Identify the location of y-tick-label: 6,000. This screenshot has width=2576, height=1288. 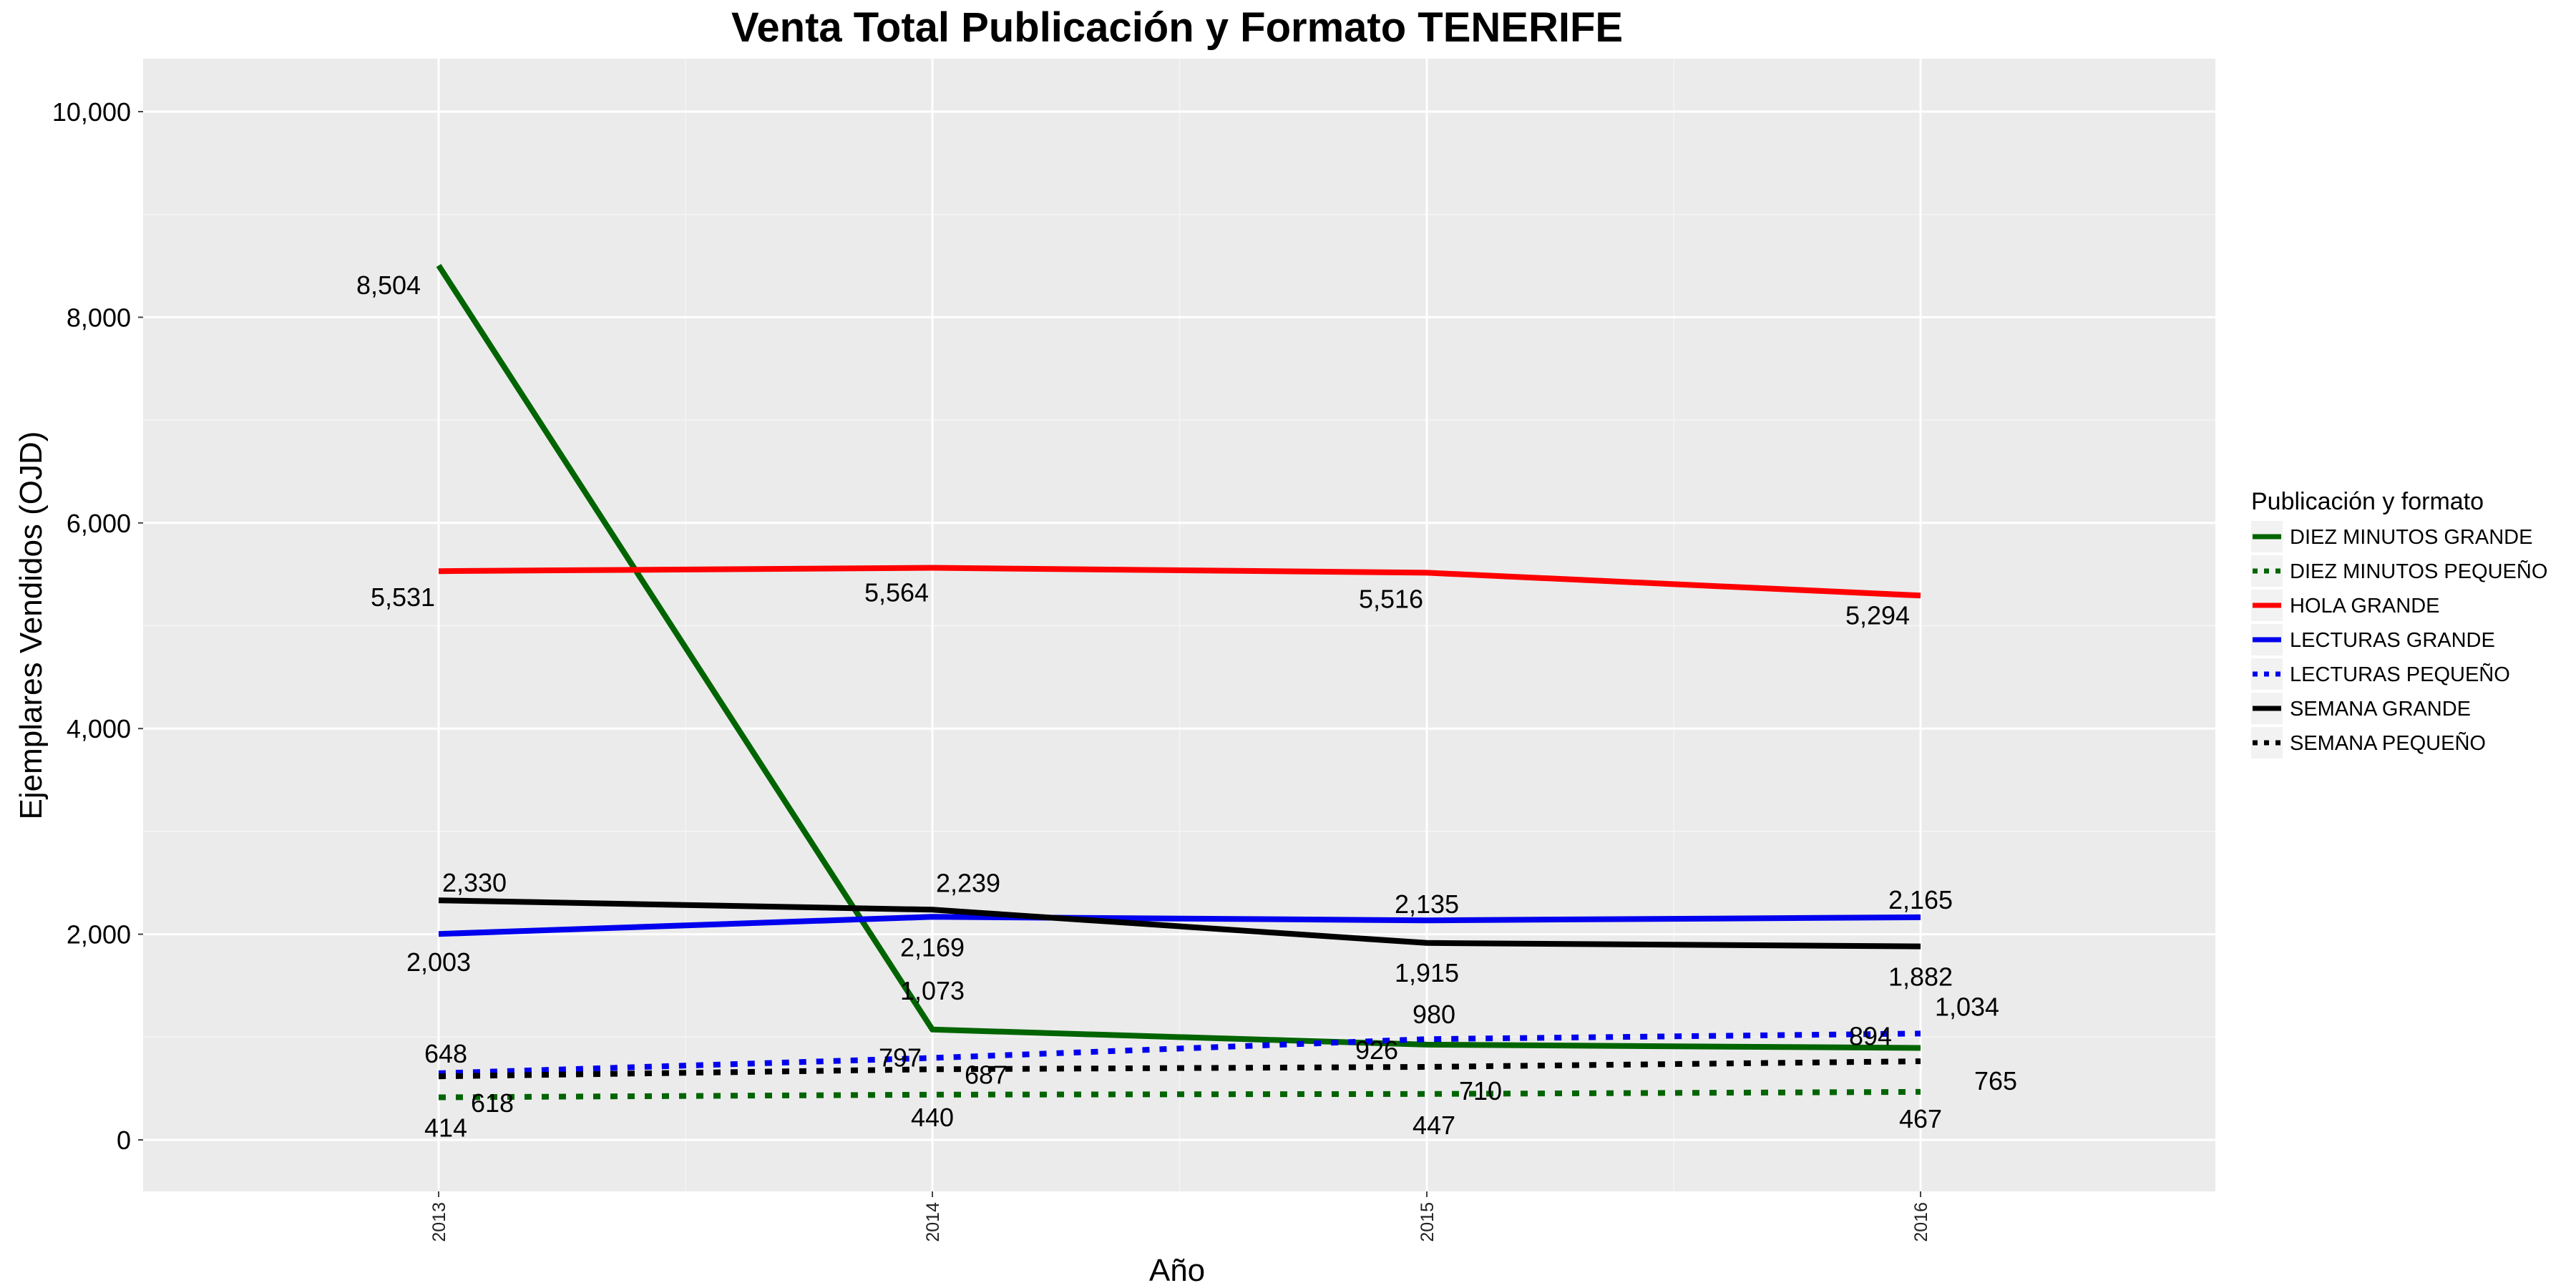
(99, 523).